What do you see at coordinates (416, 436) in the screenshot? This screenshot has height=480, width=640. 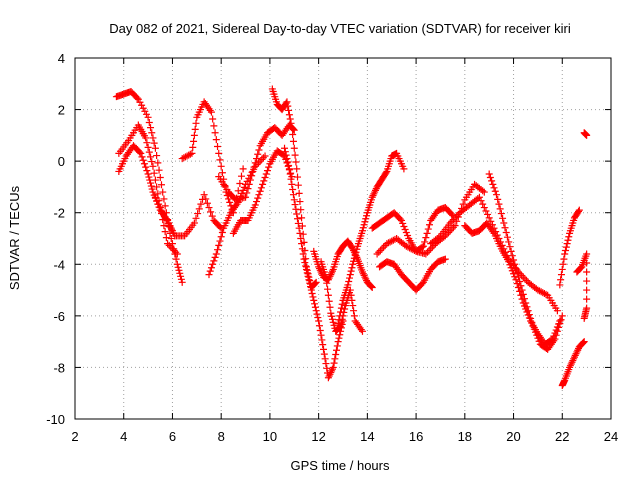 I see `x-tick-label: 16` at bounding box center [416, 436].